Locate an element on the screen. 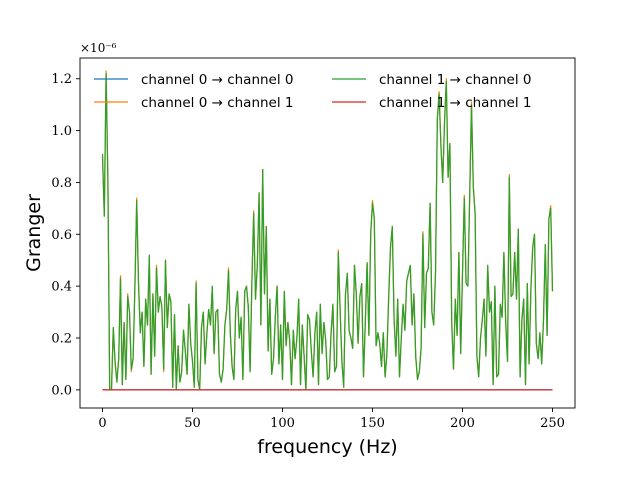  y-tick-label: 0.2 is located at coordinates (61, 339).